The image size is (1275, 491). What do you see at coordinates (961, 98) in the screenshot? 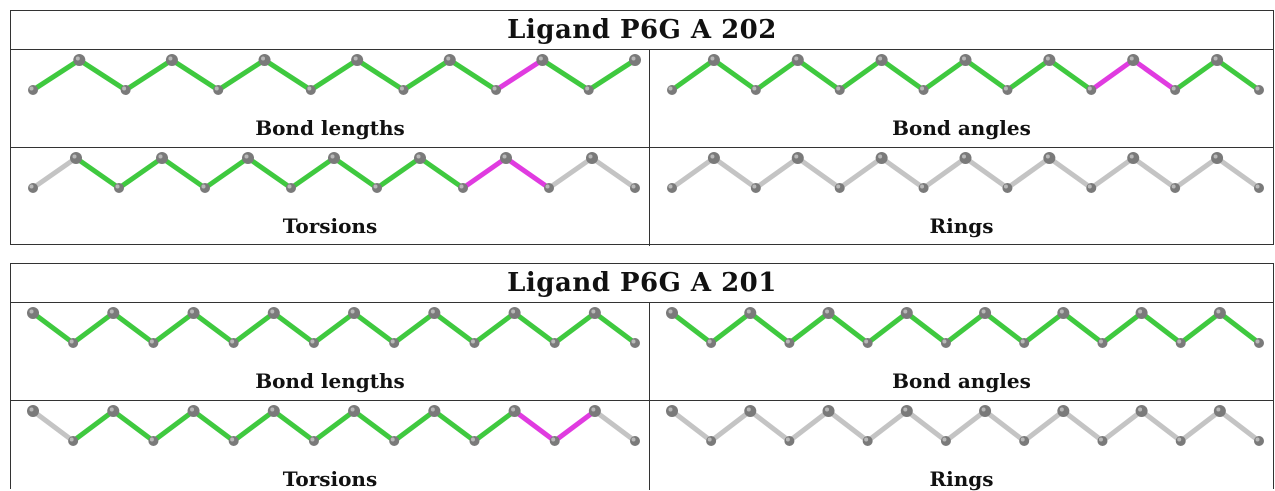
I see `cell-bond-angles: Bond angles` at bounding box center [961, 98].